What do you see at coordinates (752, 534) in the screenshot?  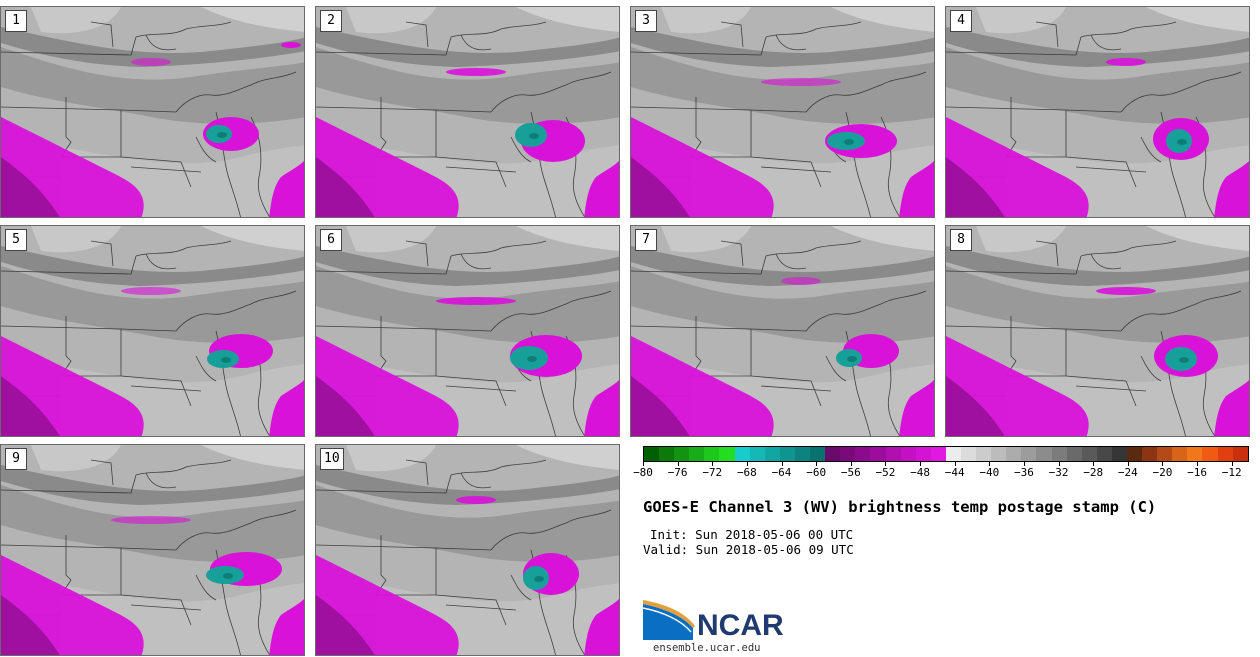 I see `init-time: Init: Sun 2018-05-06 00 UTC` at bounding box center [752, 534].